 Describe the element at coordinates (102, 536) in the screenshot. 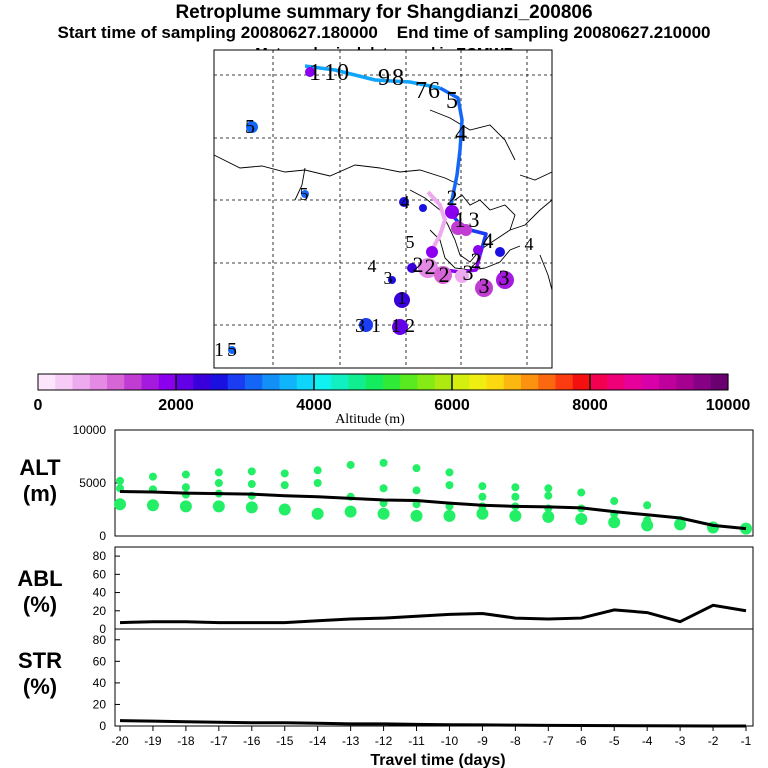

I see `alt-y-tick-label: 0` at that location.